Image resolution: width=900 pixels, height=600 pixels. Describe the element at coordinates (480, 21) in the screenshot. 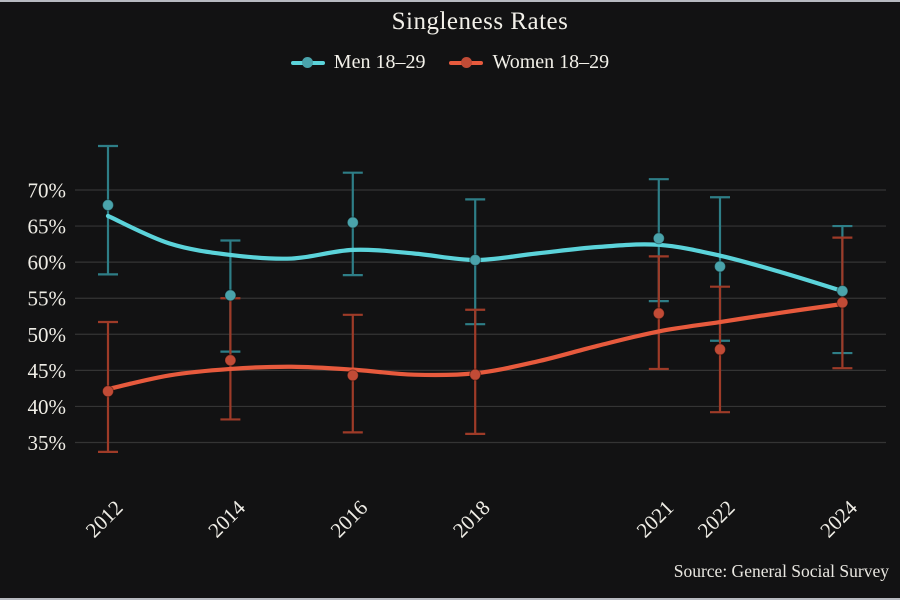

I see `chart-title: Singleness Rates` at that location.